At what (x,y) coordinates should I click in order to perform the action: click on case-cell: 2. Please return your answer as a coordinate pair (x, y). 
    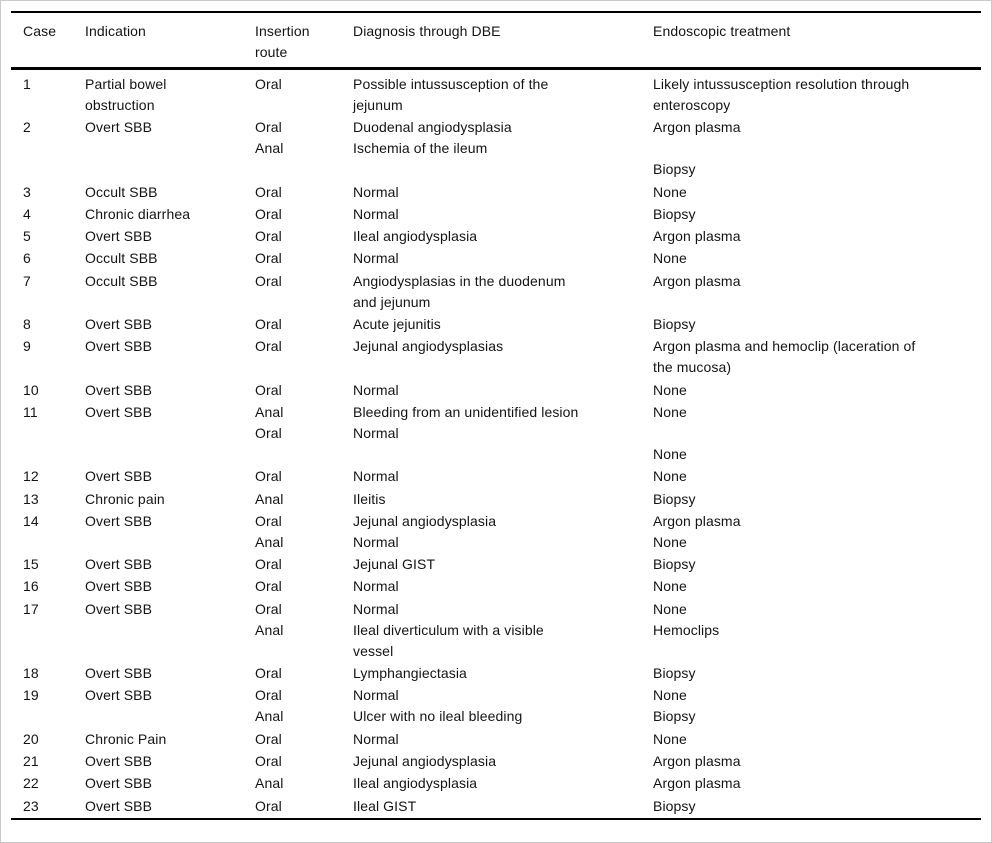
    Looking at the image, I should click on (48, 149).